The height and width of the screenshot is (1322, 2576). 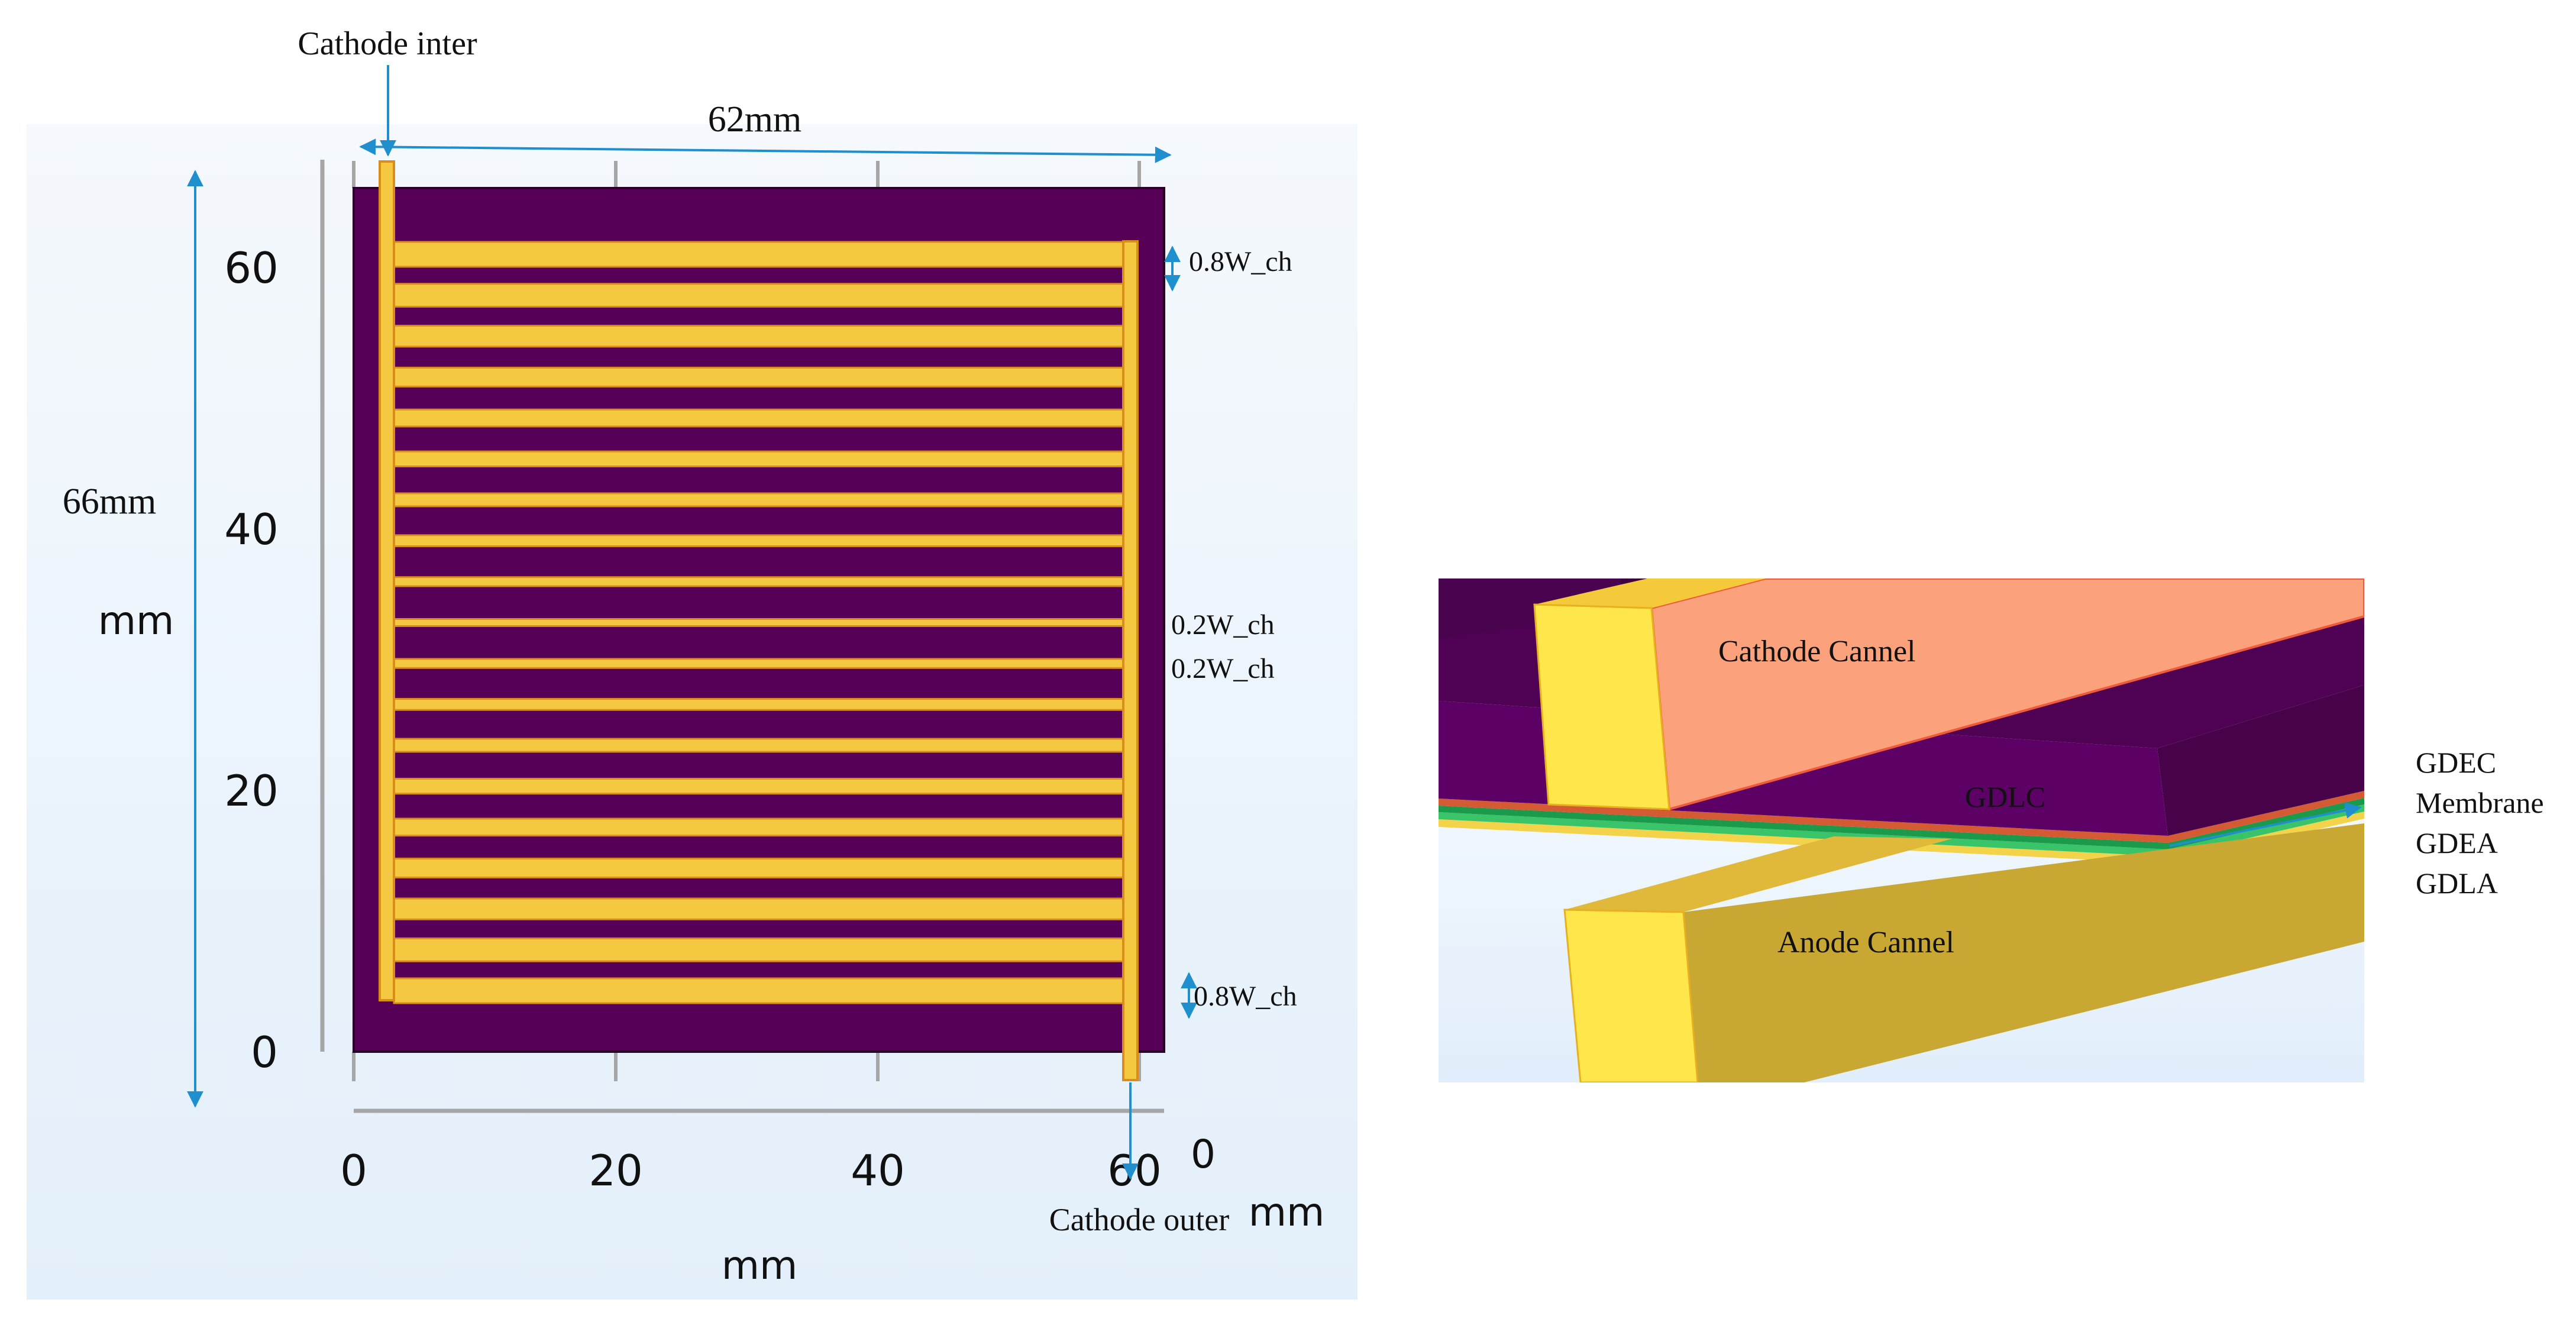 What do you see at coordinates (1203, 1154) in the screenshot?
I see `z-tick-0: 0` at bounding box center [1203, 1154].